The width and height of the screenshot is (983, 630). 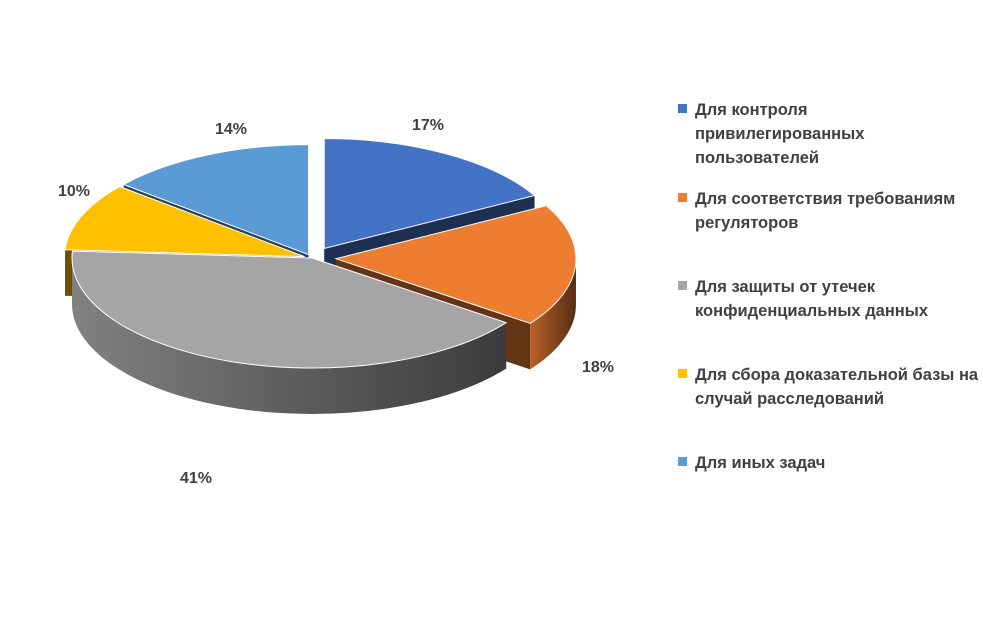 What do you see at coordinates (829, 463) in the screenshot?
I see `legend-item-5: Для иных задач` at bounding box center [829, 463].